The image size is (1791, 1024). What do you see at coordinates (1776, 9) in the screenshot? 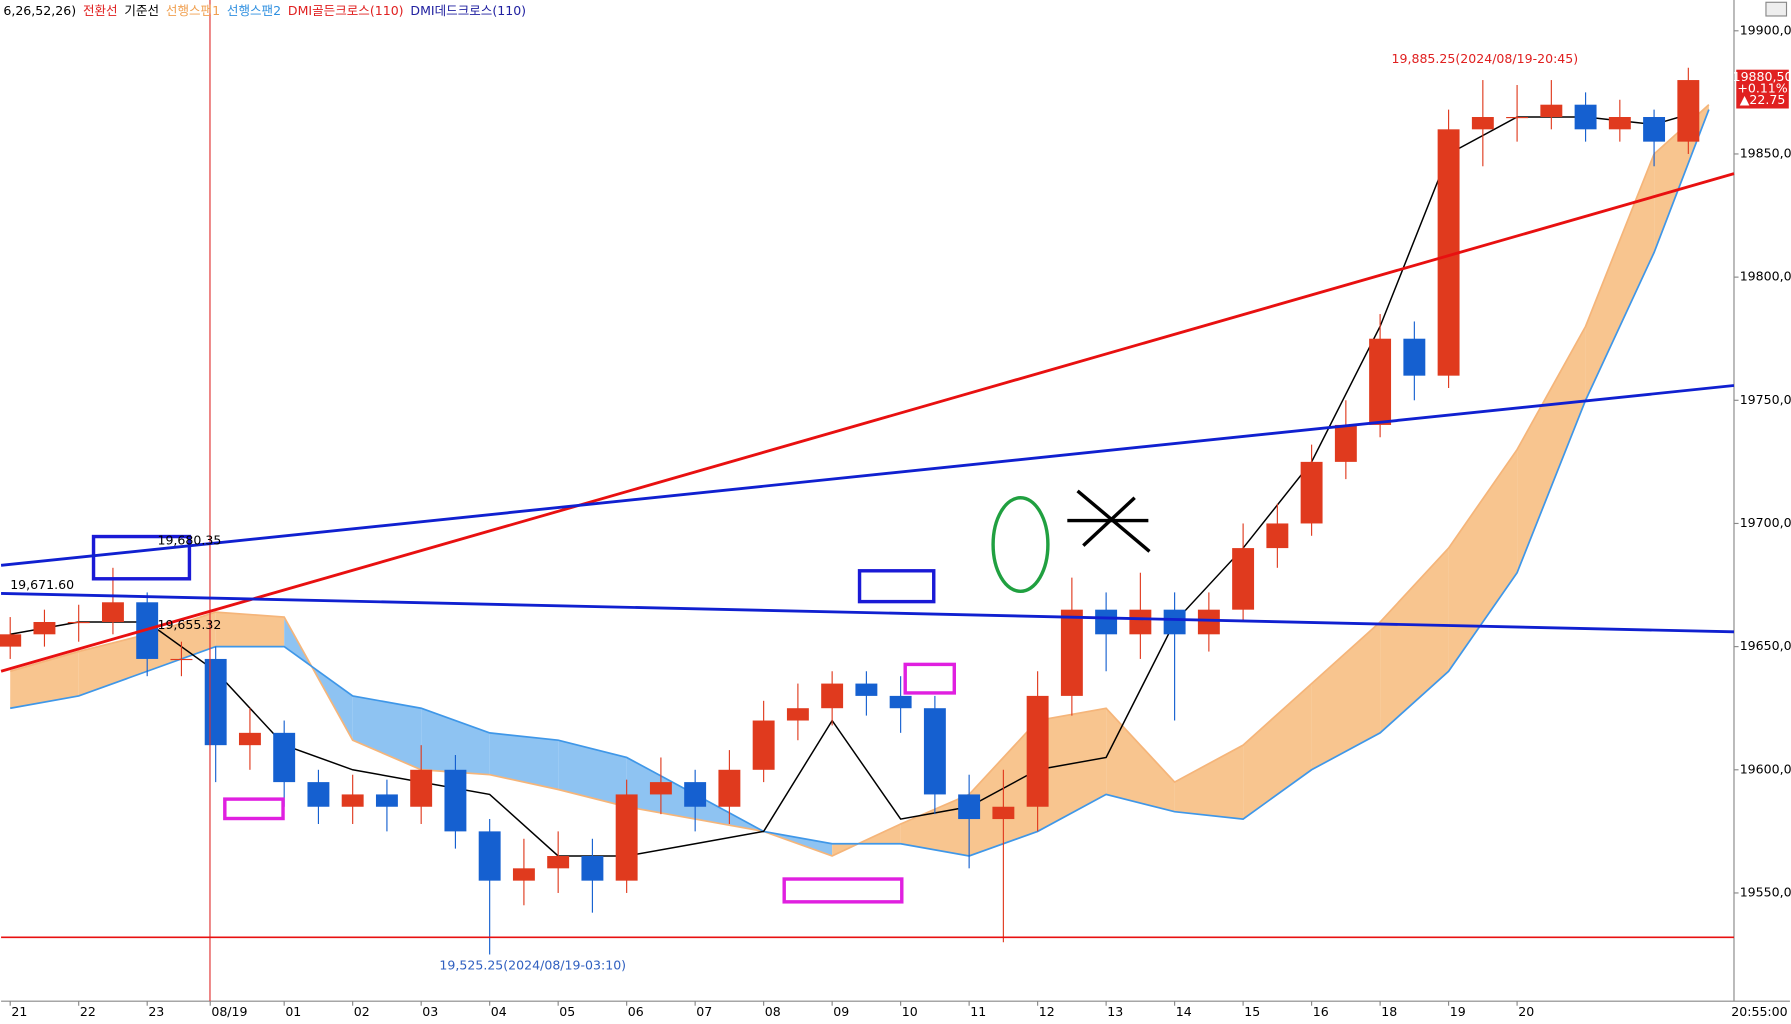
I see `toolbar-button` at bounding box center [1776, 9].